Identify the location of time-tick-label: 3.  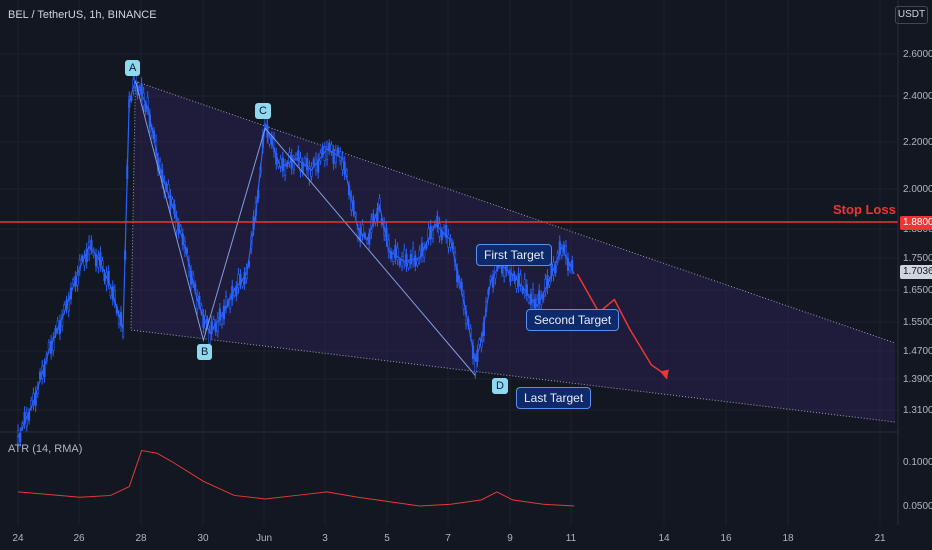
(325, 538).